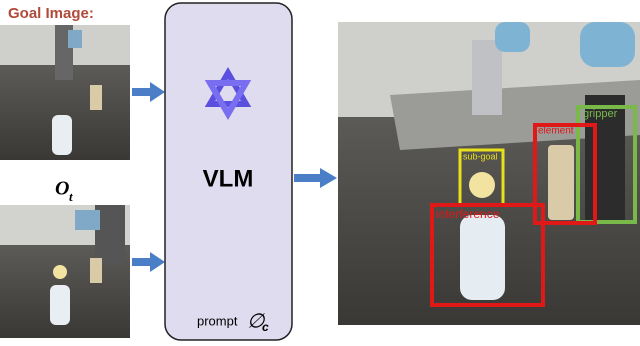  Describe the element at coordinates (51, 13) in the screenshot. I see `goal-image-label: Goal Image:` at that location.